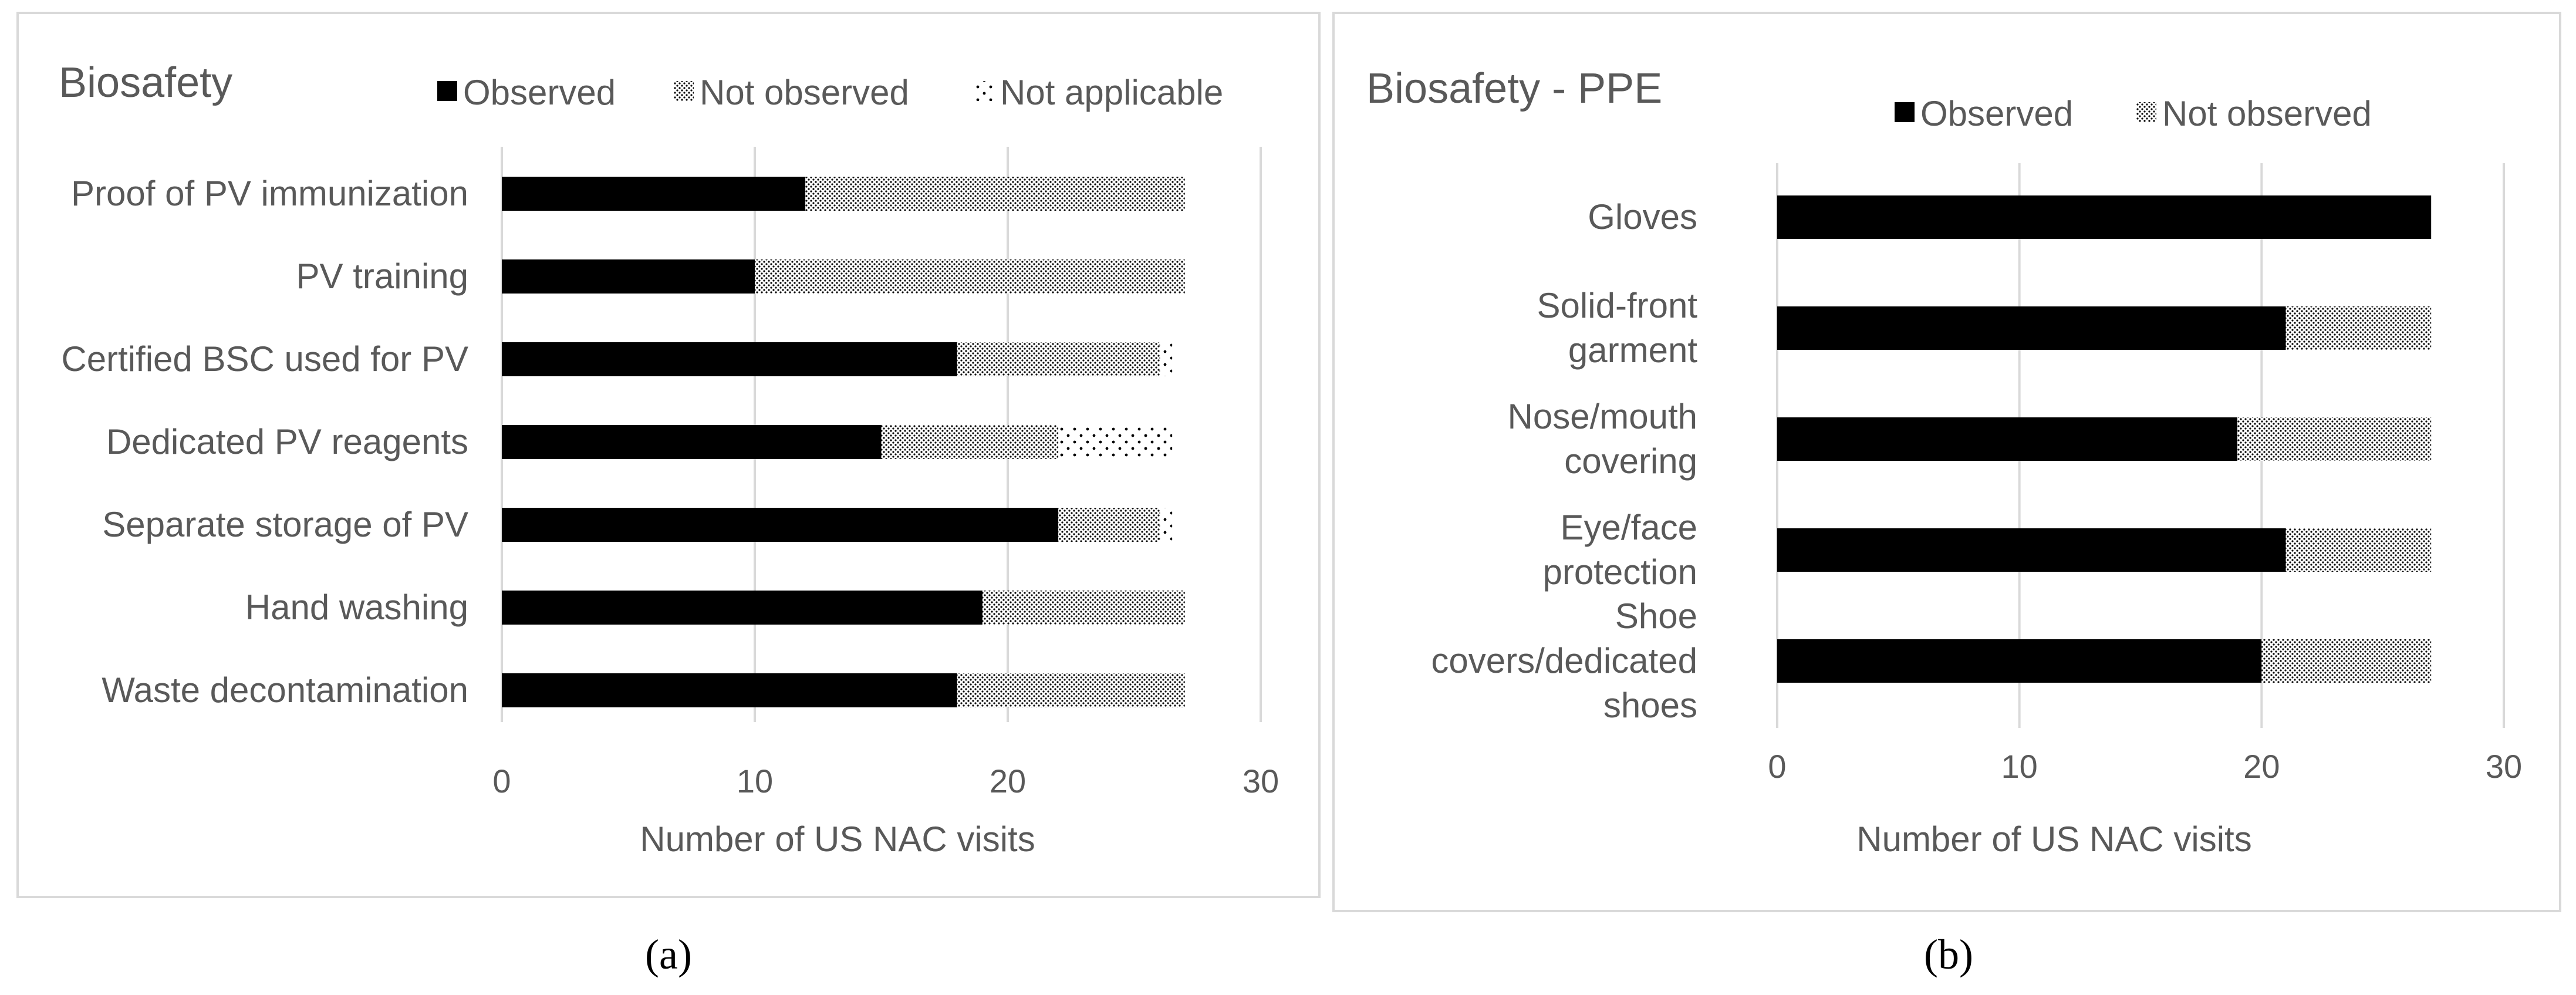  What do you see at coordinates (382, 276) in the screenshot?
I see `category-label: PV training` at bounding box center [382, 276].